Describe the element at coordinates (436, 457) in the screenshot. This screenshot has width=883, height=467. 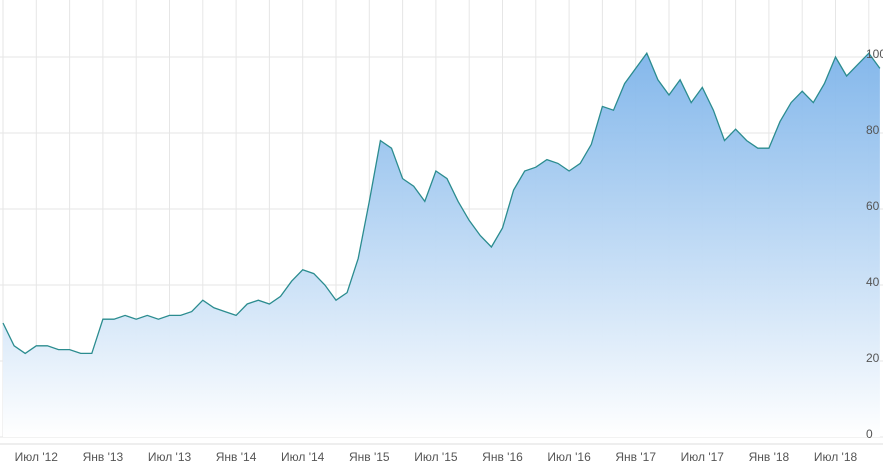
I see `x-tick-label: Июл '15` at that location.